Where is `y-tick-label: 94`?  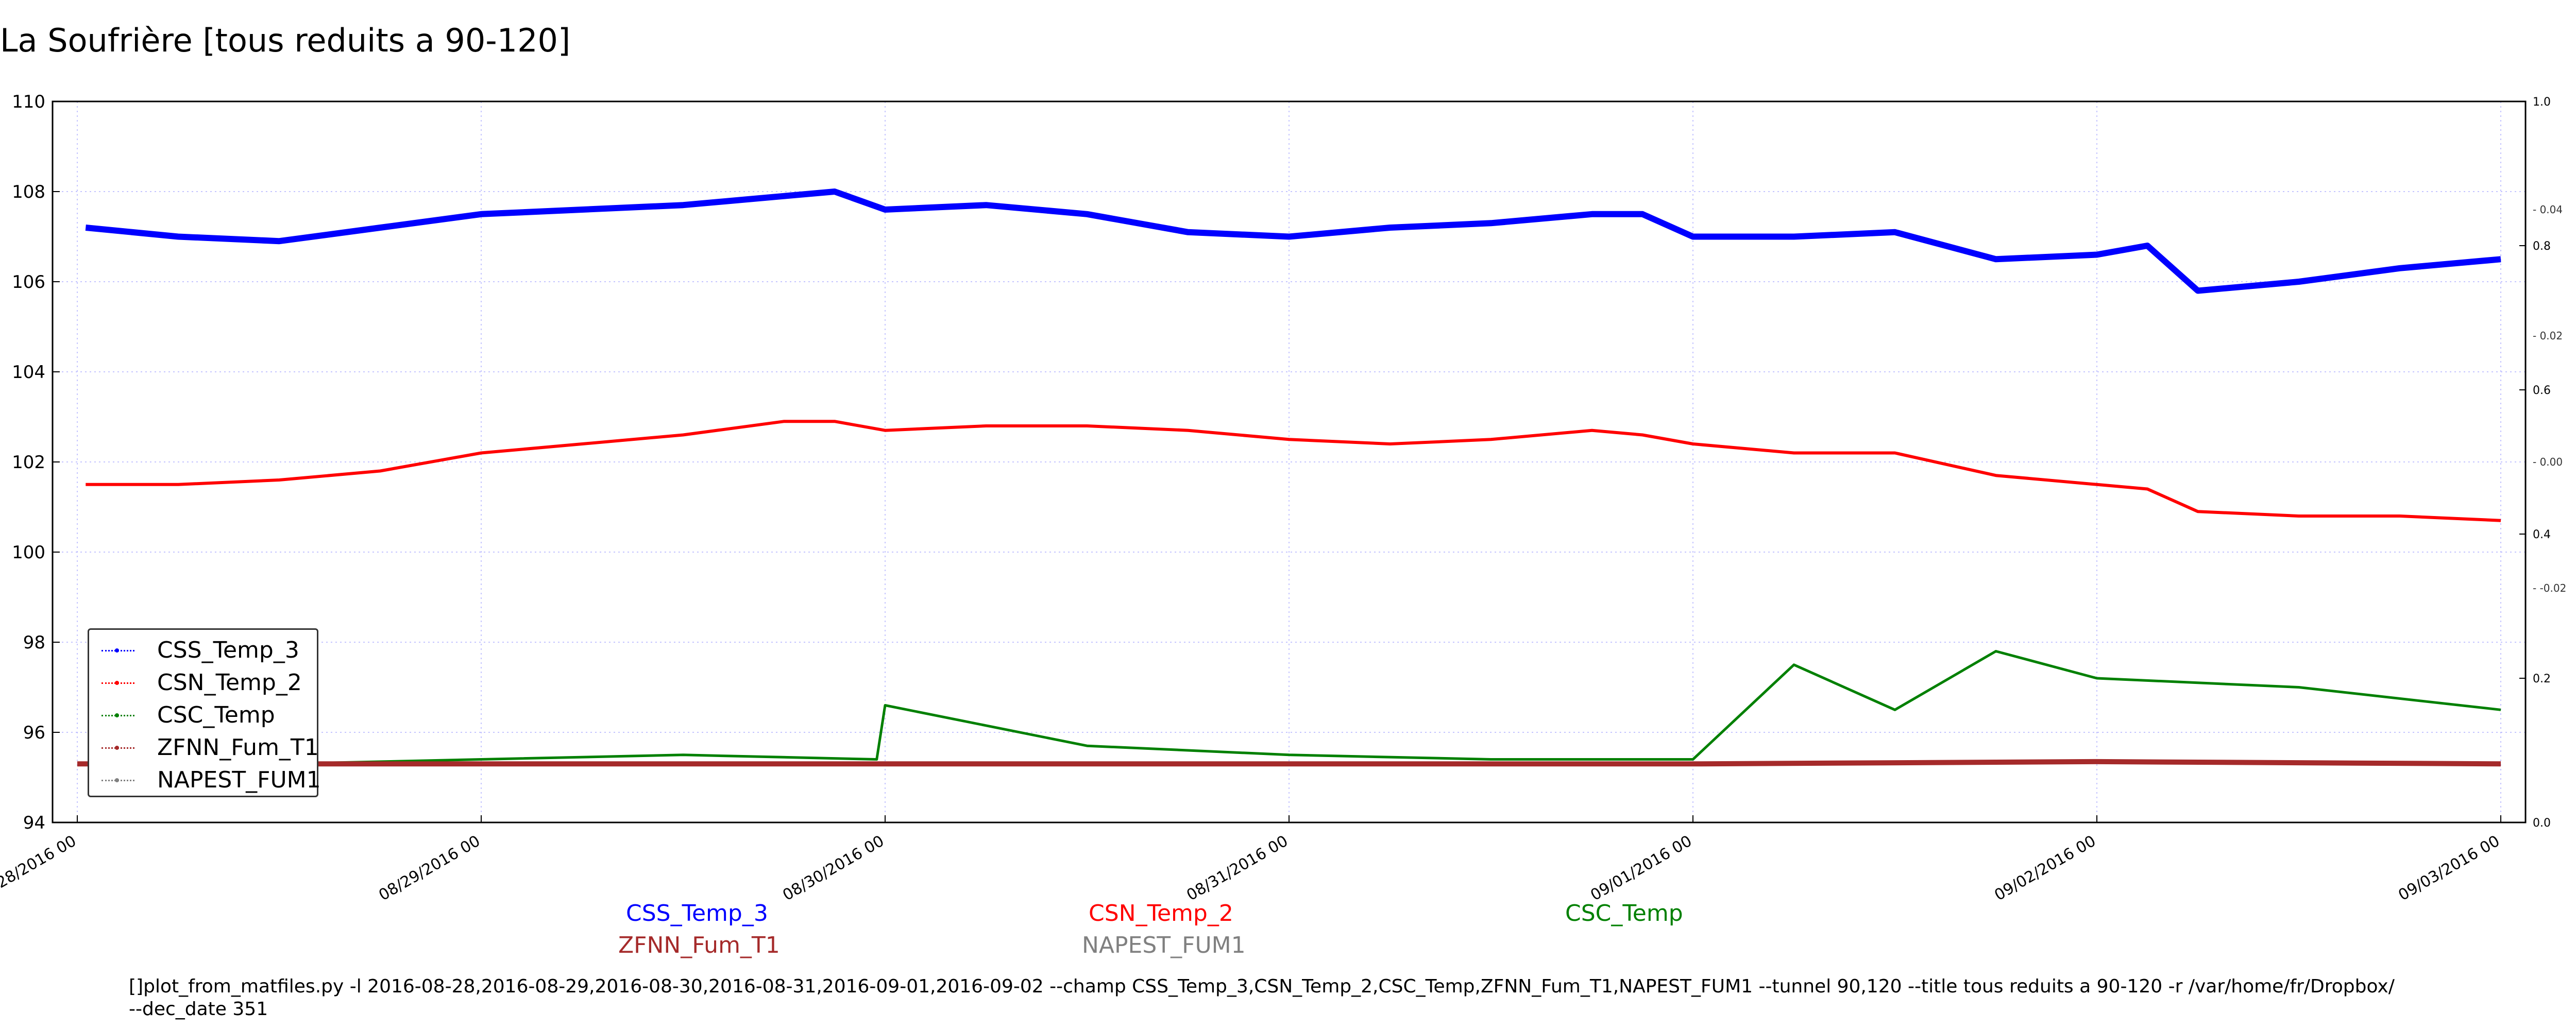 y-tick-label: 94 is located at coordinates (34, 823).